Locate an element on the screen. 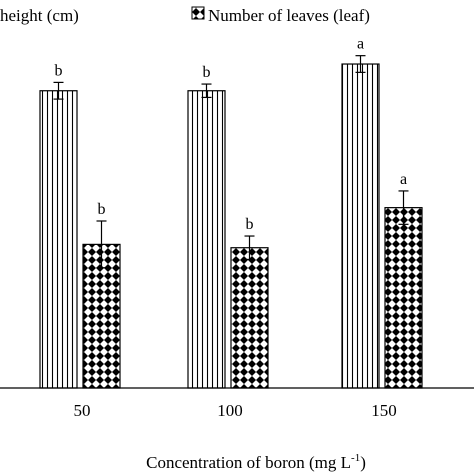  significance-letter-height-50: b is located at coordinates (59, 70).